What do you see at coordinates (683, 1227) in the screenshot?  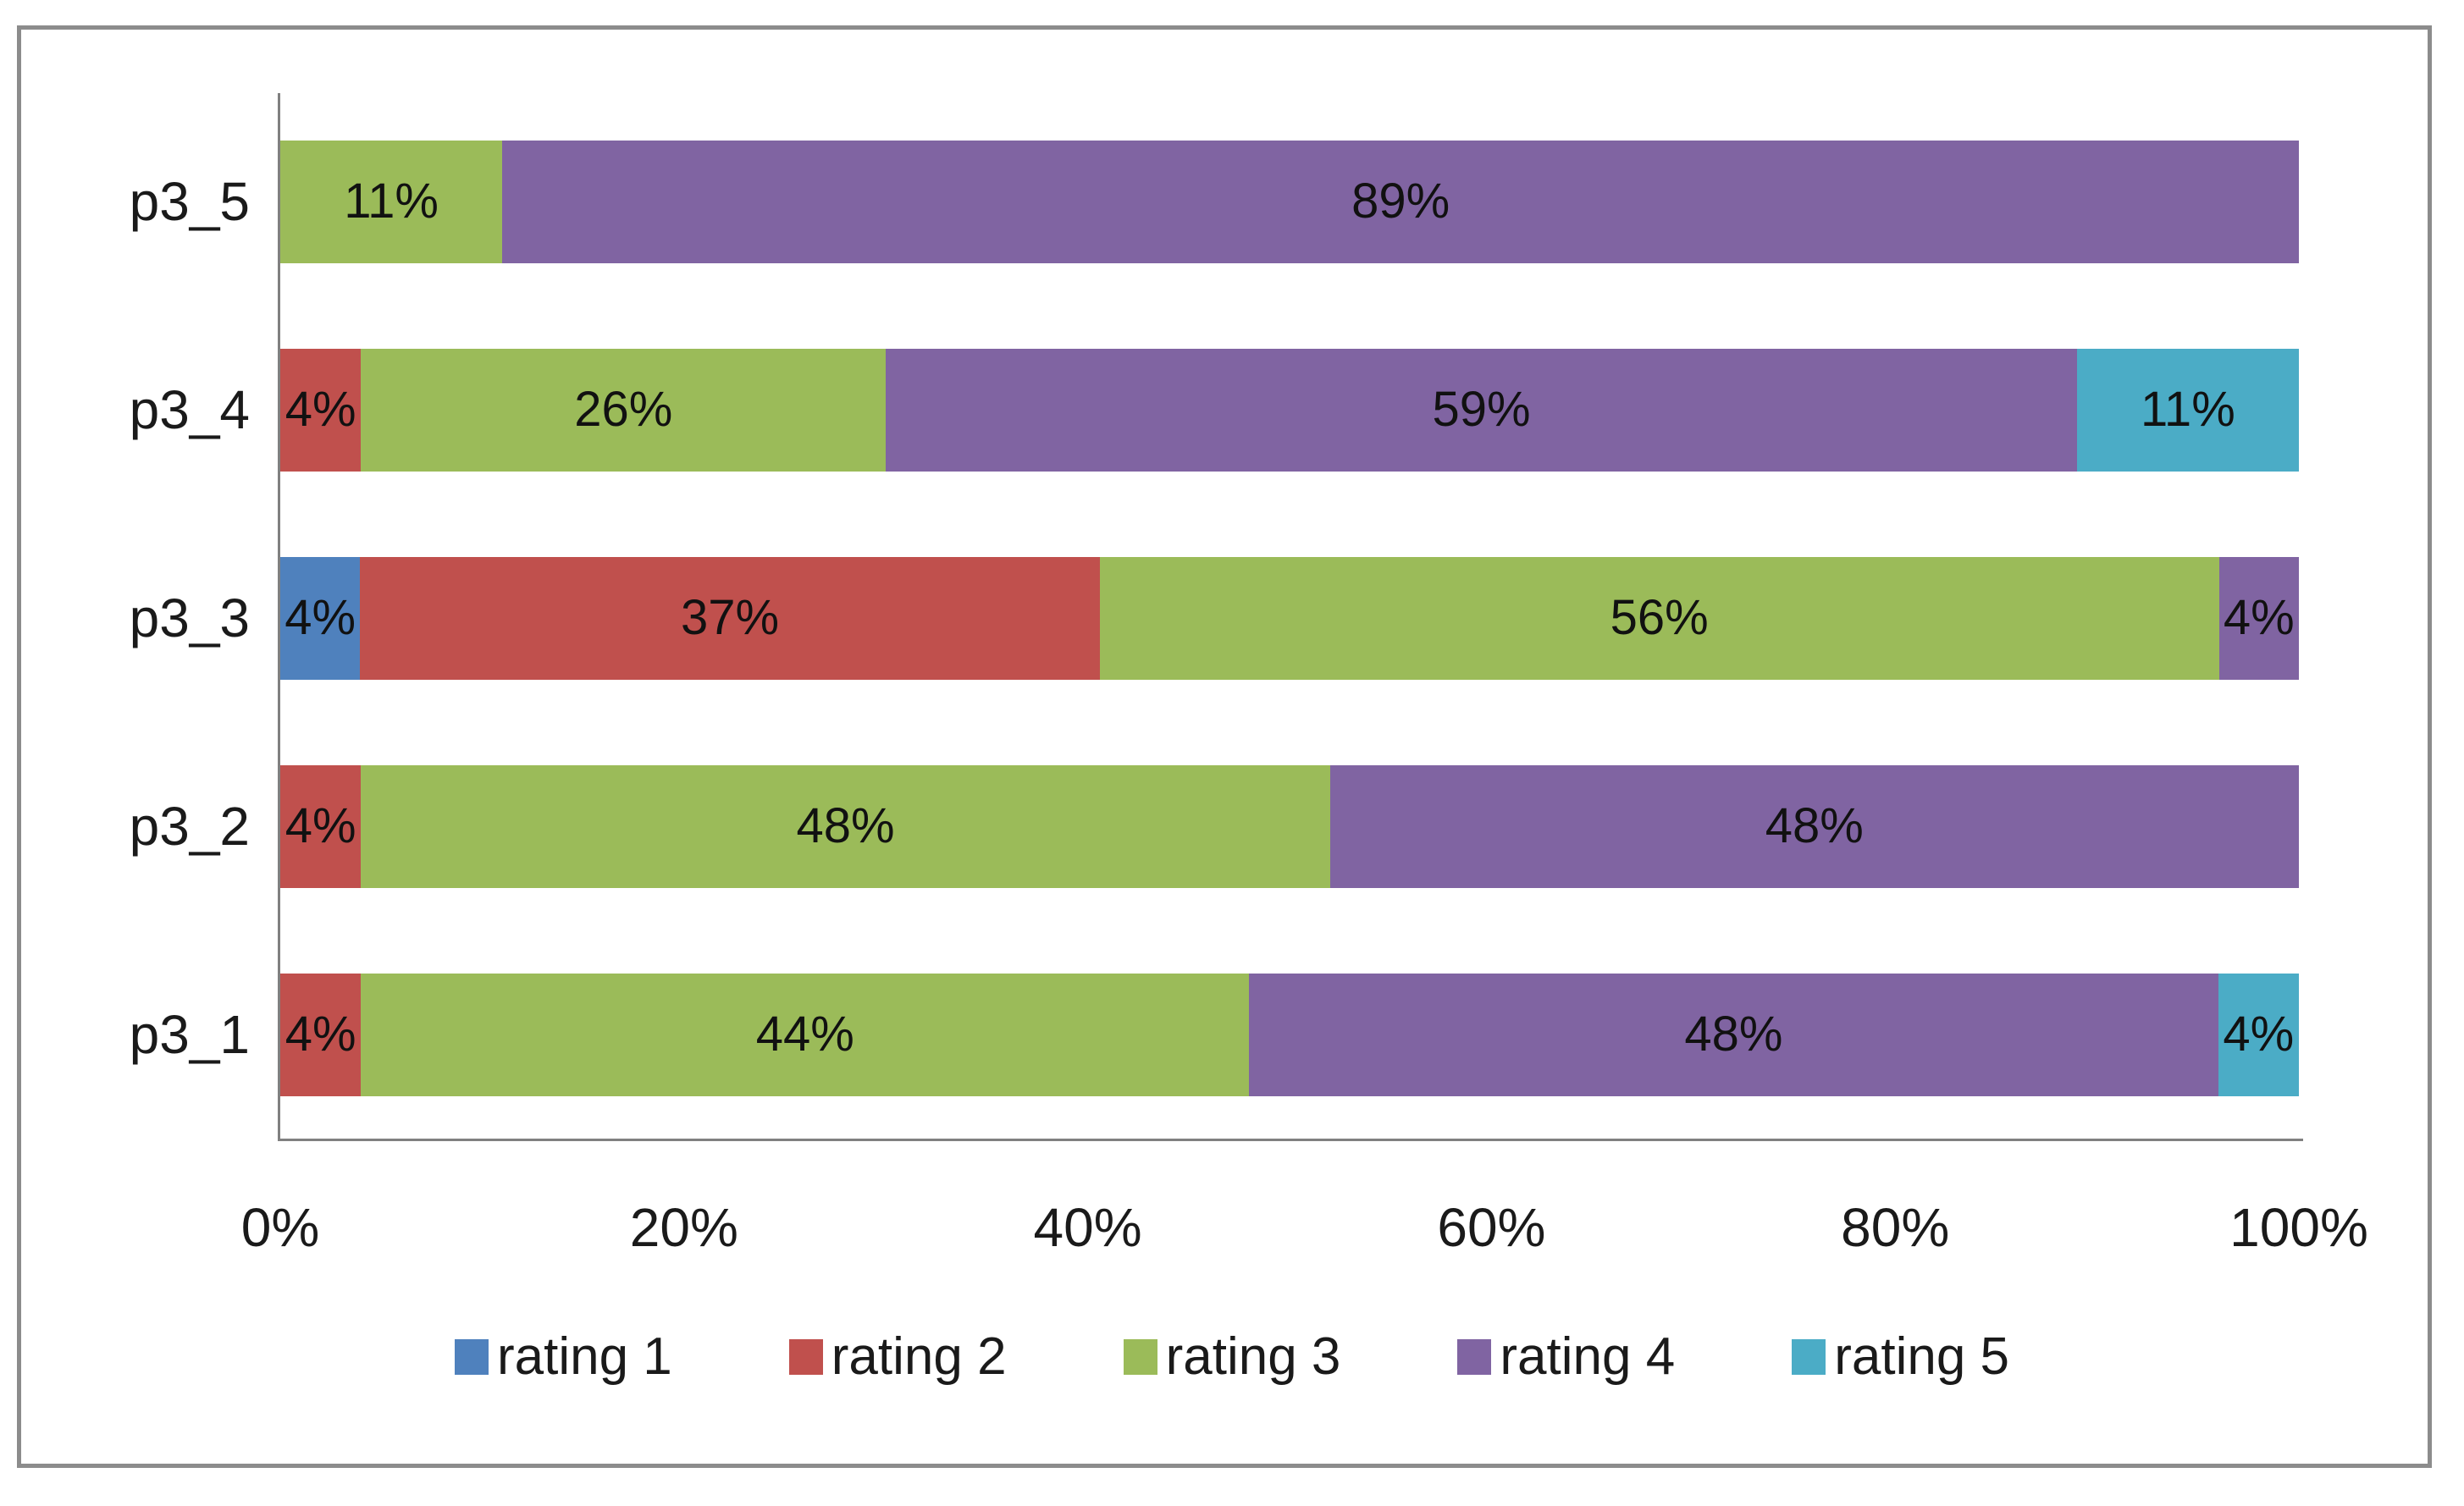 I see `x-tick-label-20: 20%` at bounding box center [683, 1227].